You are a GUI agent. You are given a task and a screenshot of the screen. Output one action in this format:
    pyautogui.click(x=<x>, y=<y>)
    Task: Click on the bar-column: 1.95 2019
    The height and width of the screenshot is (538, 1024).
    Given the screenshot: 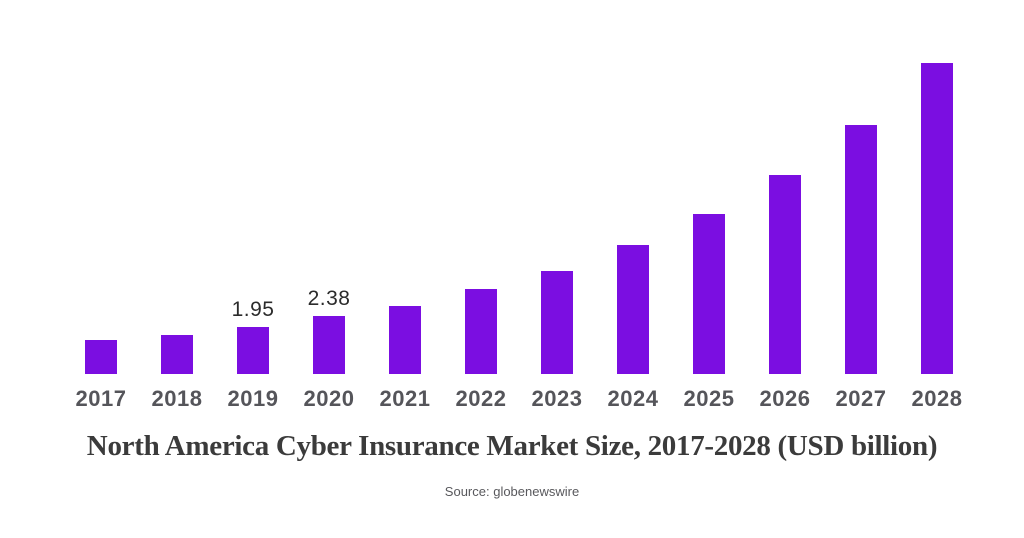 What is the action you would take?
    pyautogui.click(x=253, y=354)
    